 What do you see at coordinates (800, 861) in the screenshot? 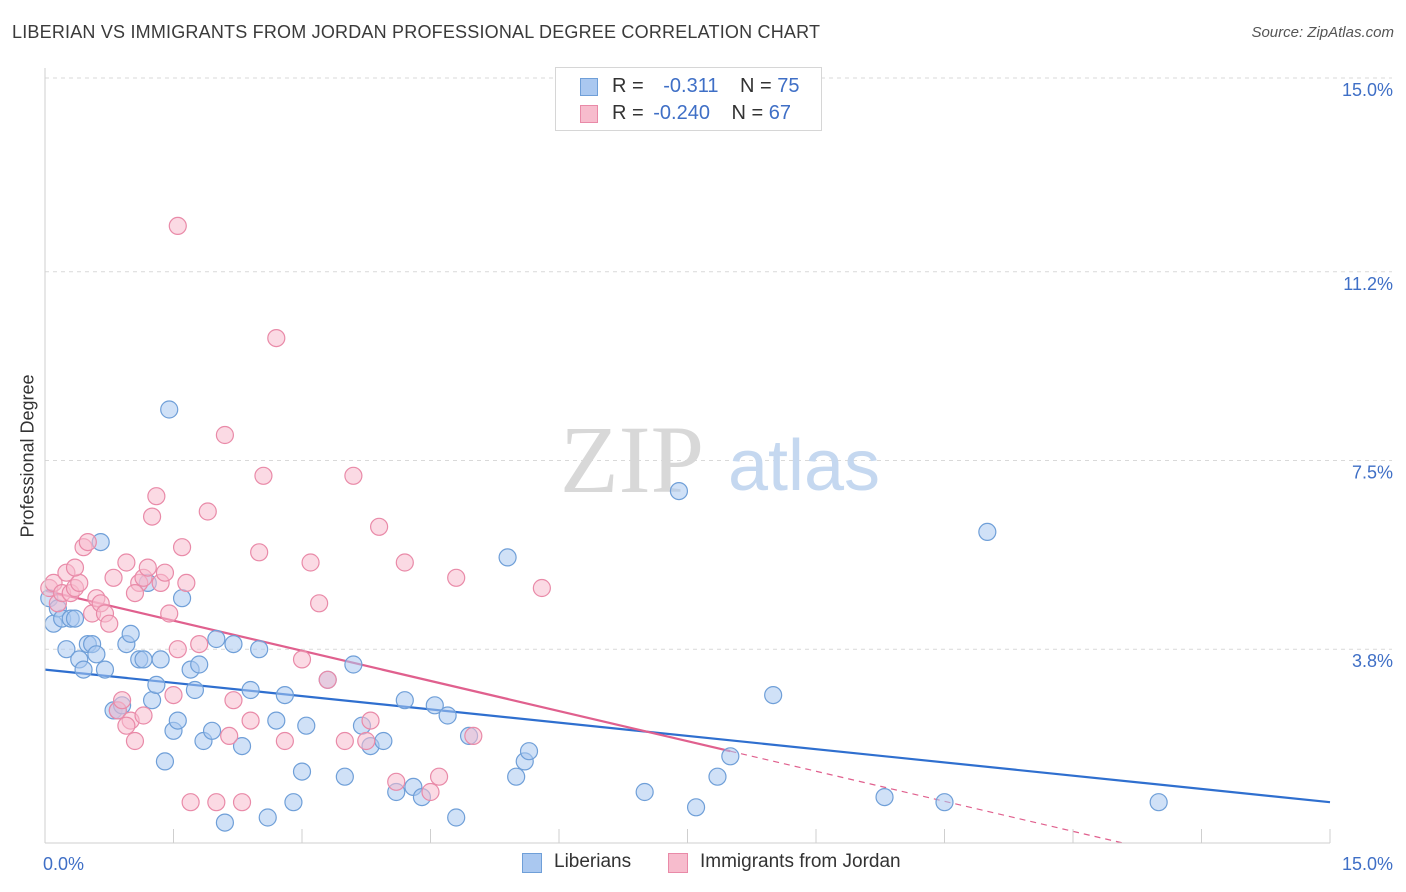
I see `legend-label-jordan: Immigrants from Jordan` at bounding box center [800, 861].